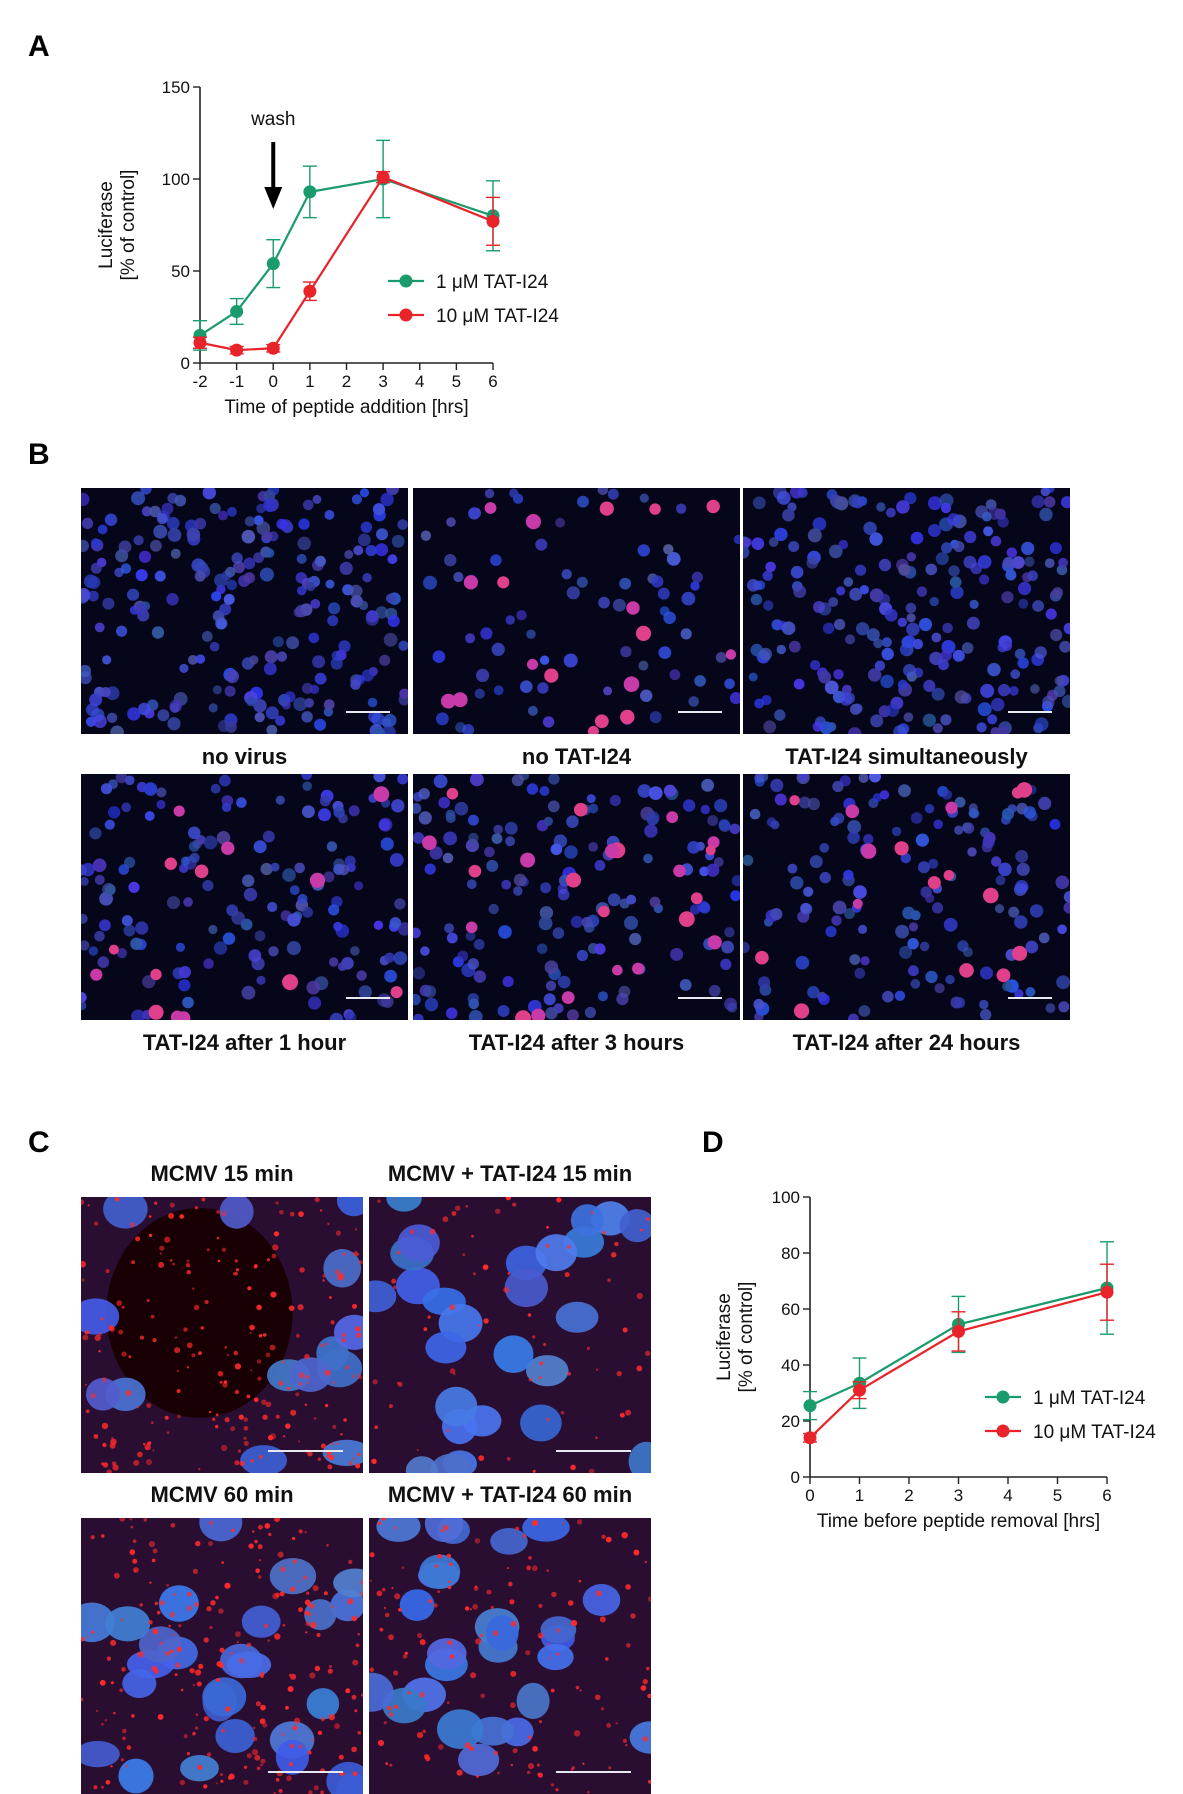 This screenshot has height=1794, width=1183. I want to click on micrograph-b-caption: no virus, so click(244, 757).